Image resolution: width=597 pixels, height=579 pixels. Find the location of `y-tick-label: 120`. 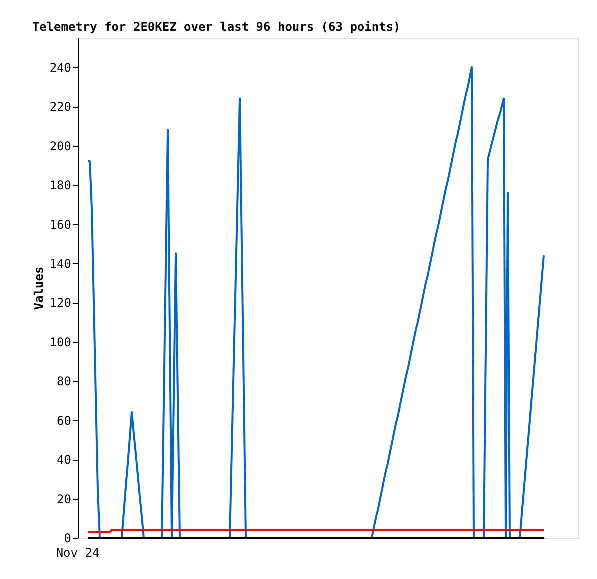

y-tick-label: 120 is located at coordinates (61, 303).